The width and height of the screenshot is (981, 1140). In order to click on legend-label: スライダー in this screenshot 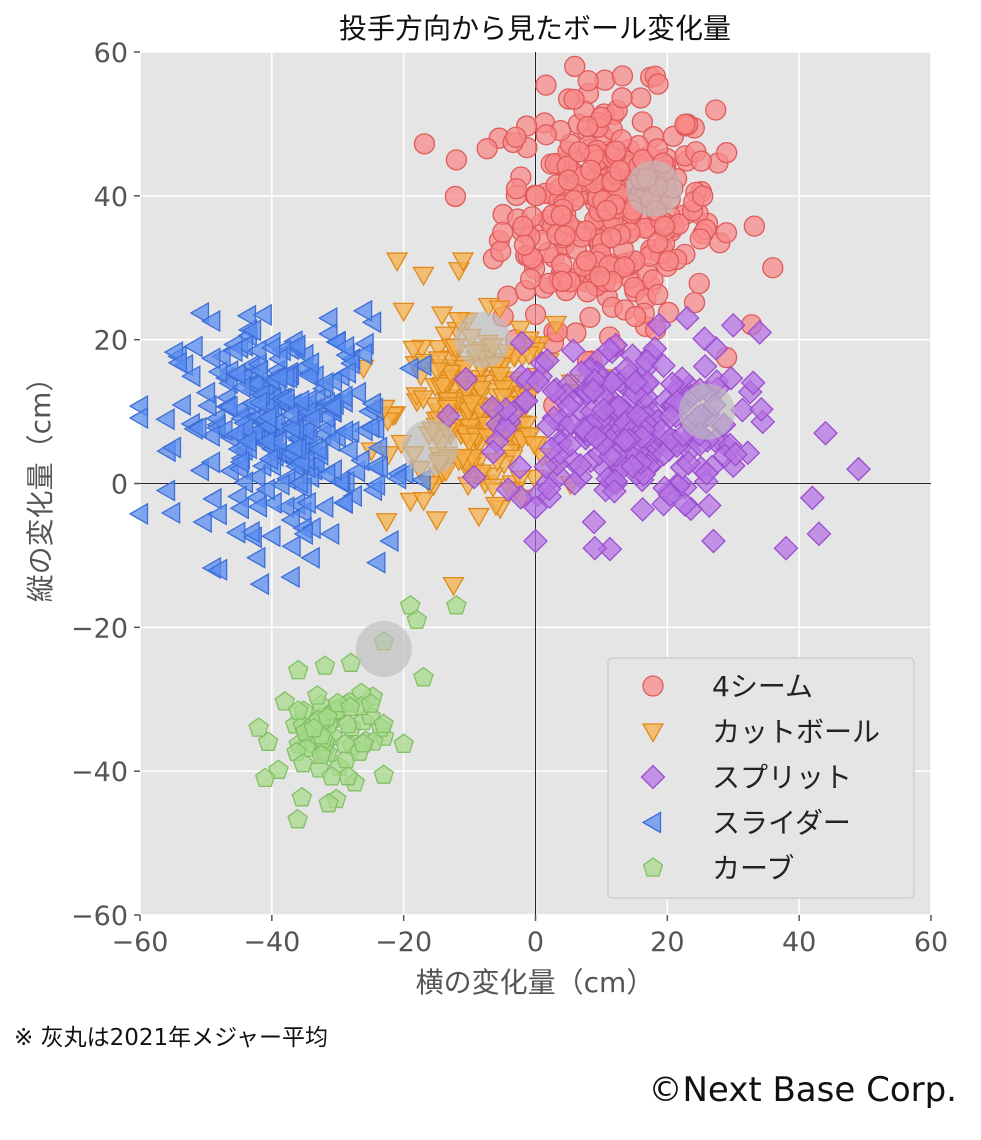, I will do `click(781, 823)`.